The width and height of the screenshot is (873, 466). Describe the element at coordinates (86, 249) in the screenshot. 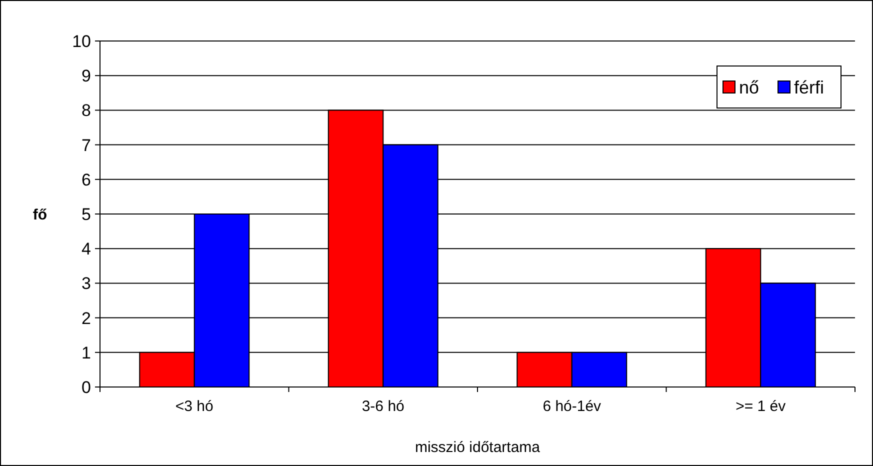

I see `y-tick-label: 4` at that location.